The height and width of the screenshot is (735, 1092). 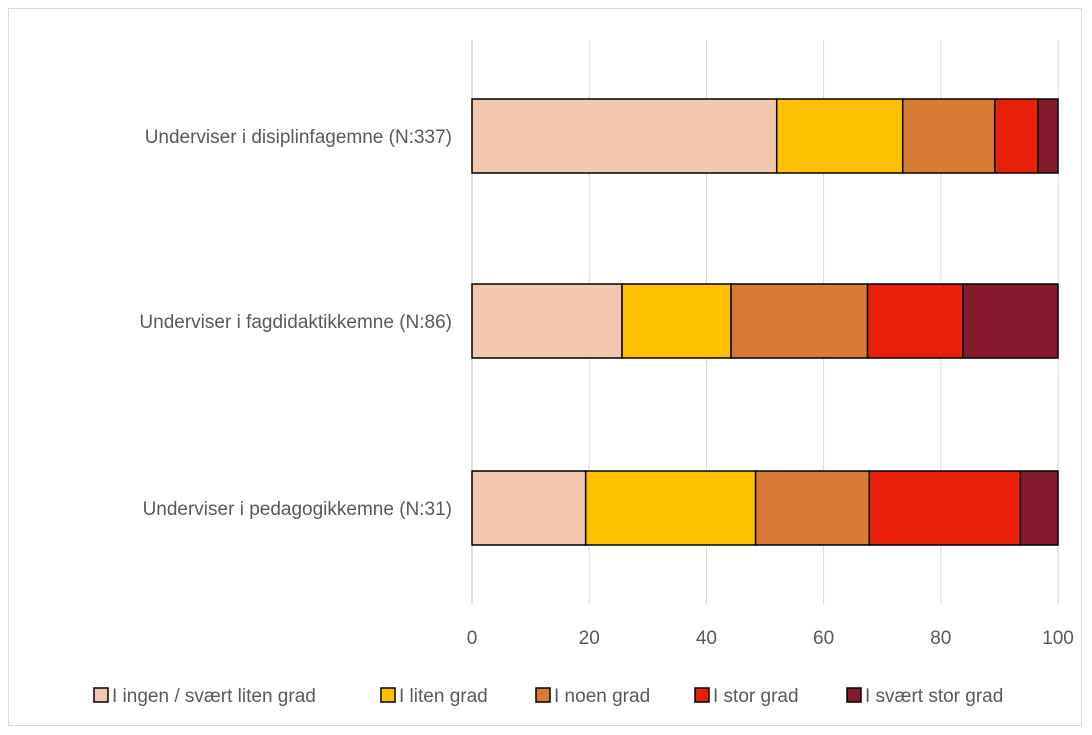 What do you see at coordinates (940, 638) in the screenshot?
I see `x-tick-label: 80` at bounding box center [940, 638].